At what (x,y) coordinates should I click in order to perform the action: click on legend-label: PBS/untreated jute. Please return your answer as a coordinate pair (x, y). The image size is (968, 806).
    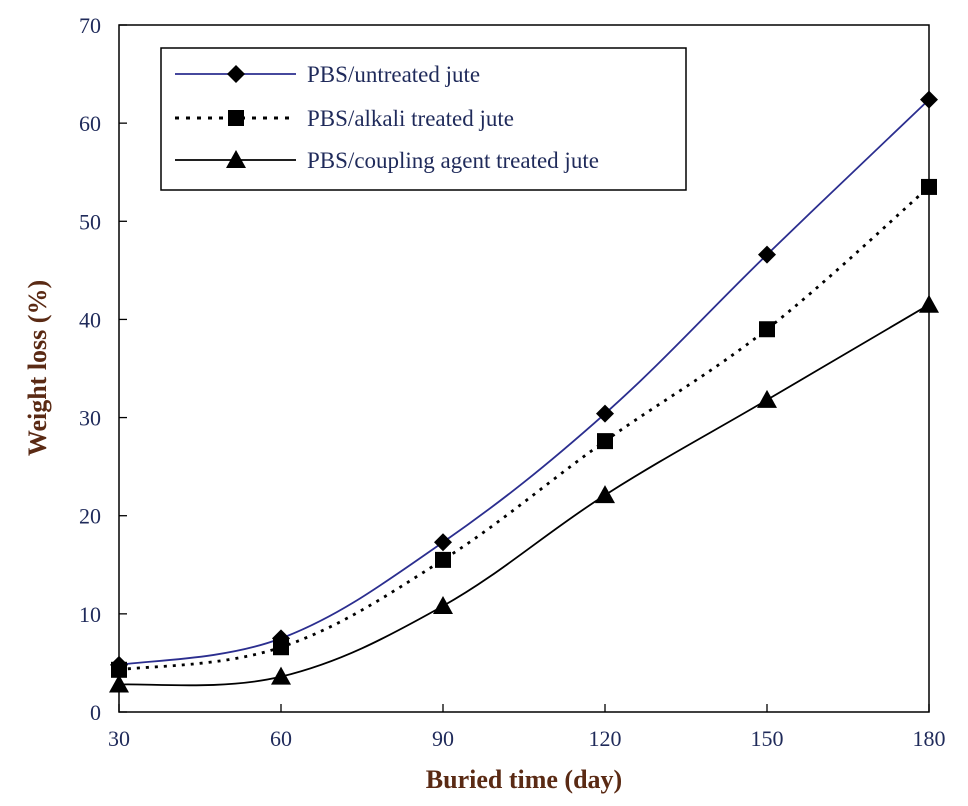
    Looking at the image, I should click on (393, 74).